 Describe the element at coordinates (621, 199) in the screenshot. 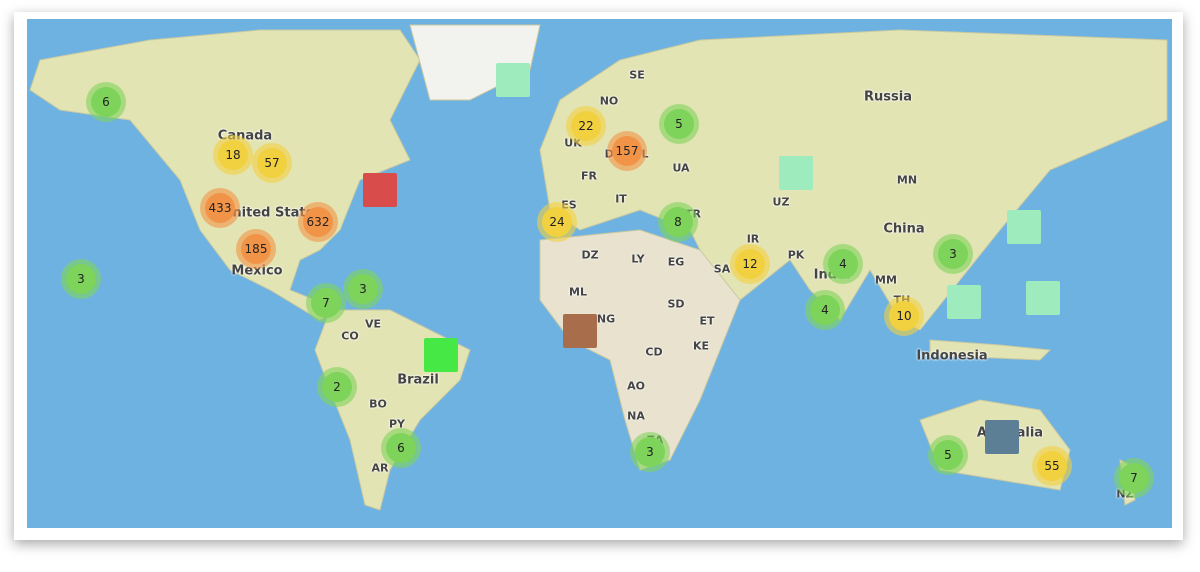

I see `country-label: IT` at that location.